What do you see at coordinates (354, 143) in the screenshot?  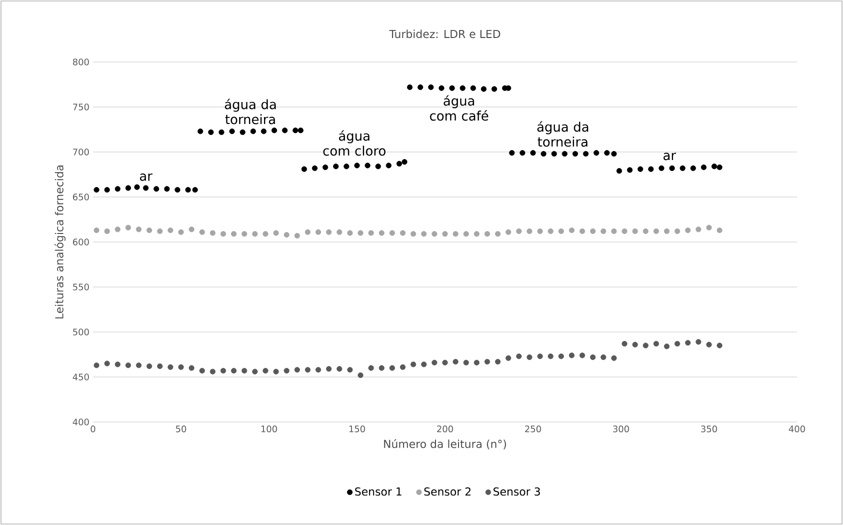 I see `annotation: água com cloro` at bounding box center [354, 143].